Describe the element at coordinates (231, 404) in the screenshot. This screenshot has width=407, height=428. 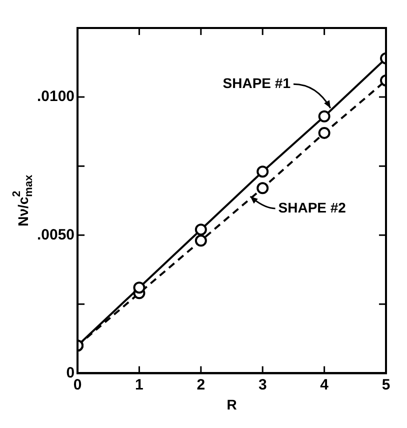
I see `x-axis-title: R` at that location.